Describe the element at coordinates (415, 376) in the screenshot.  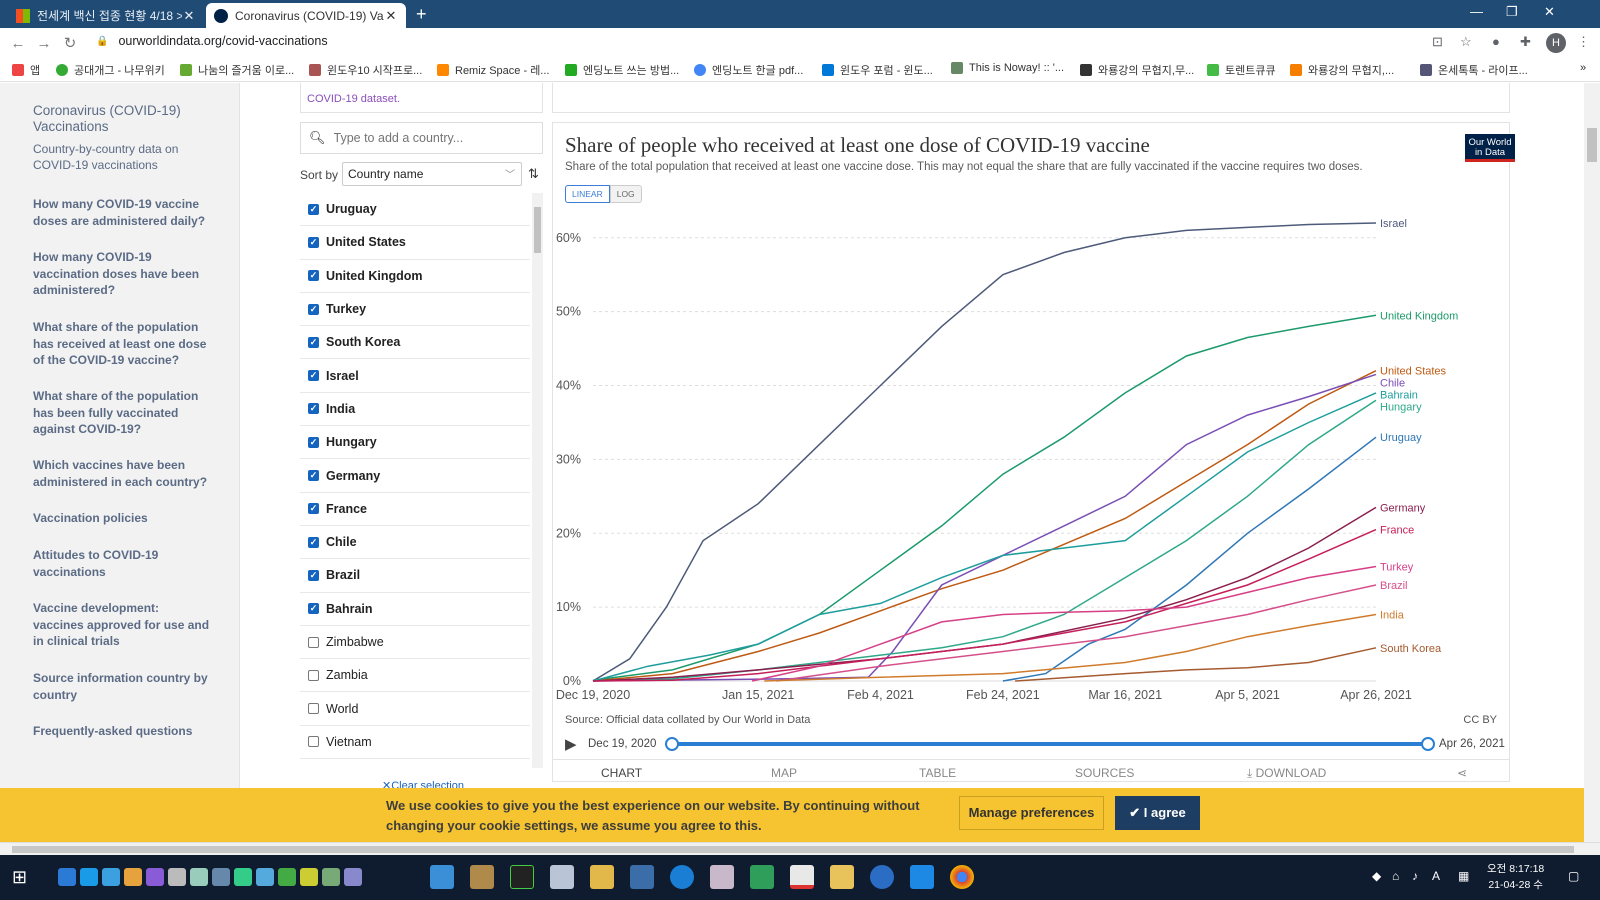
I see `country-row: ✓ Israel` at that location.